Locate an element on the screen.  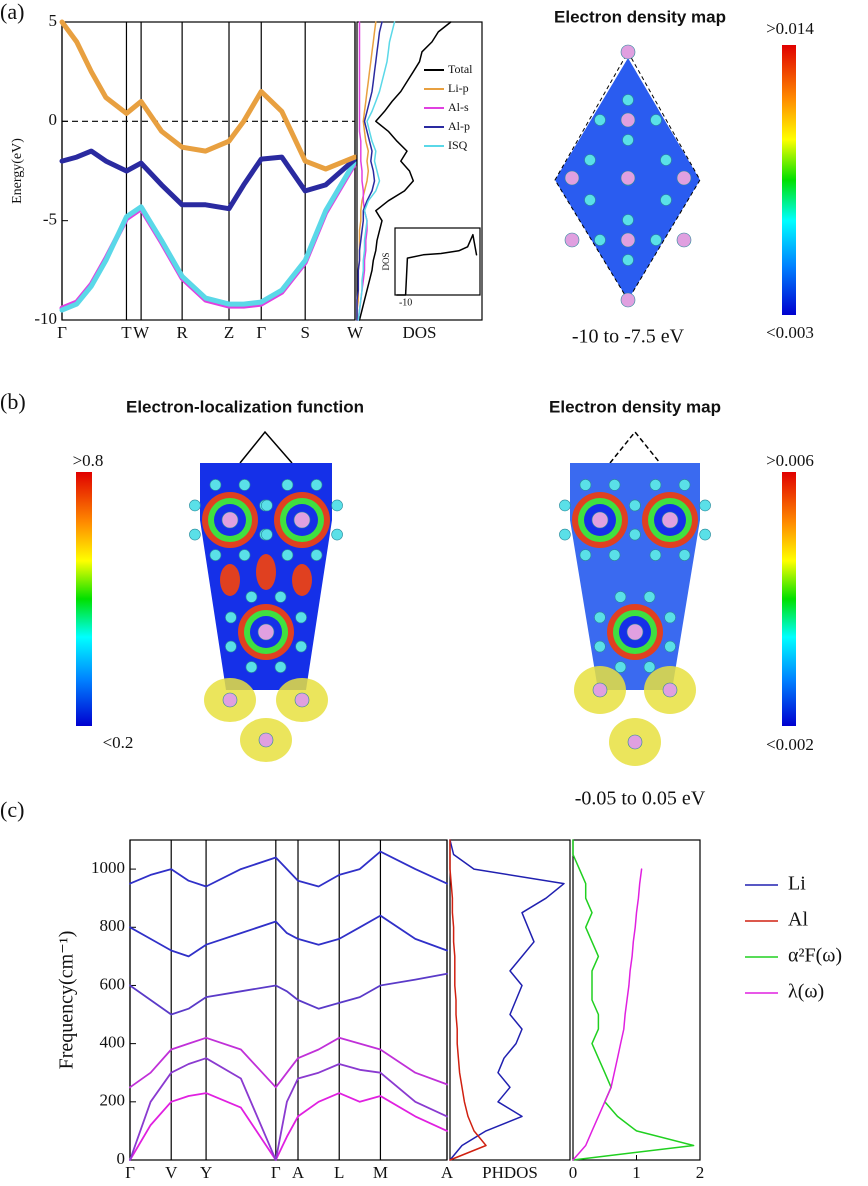
x-tick-label: Y is located at coordinates (206, 1172).